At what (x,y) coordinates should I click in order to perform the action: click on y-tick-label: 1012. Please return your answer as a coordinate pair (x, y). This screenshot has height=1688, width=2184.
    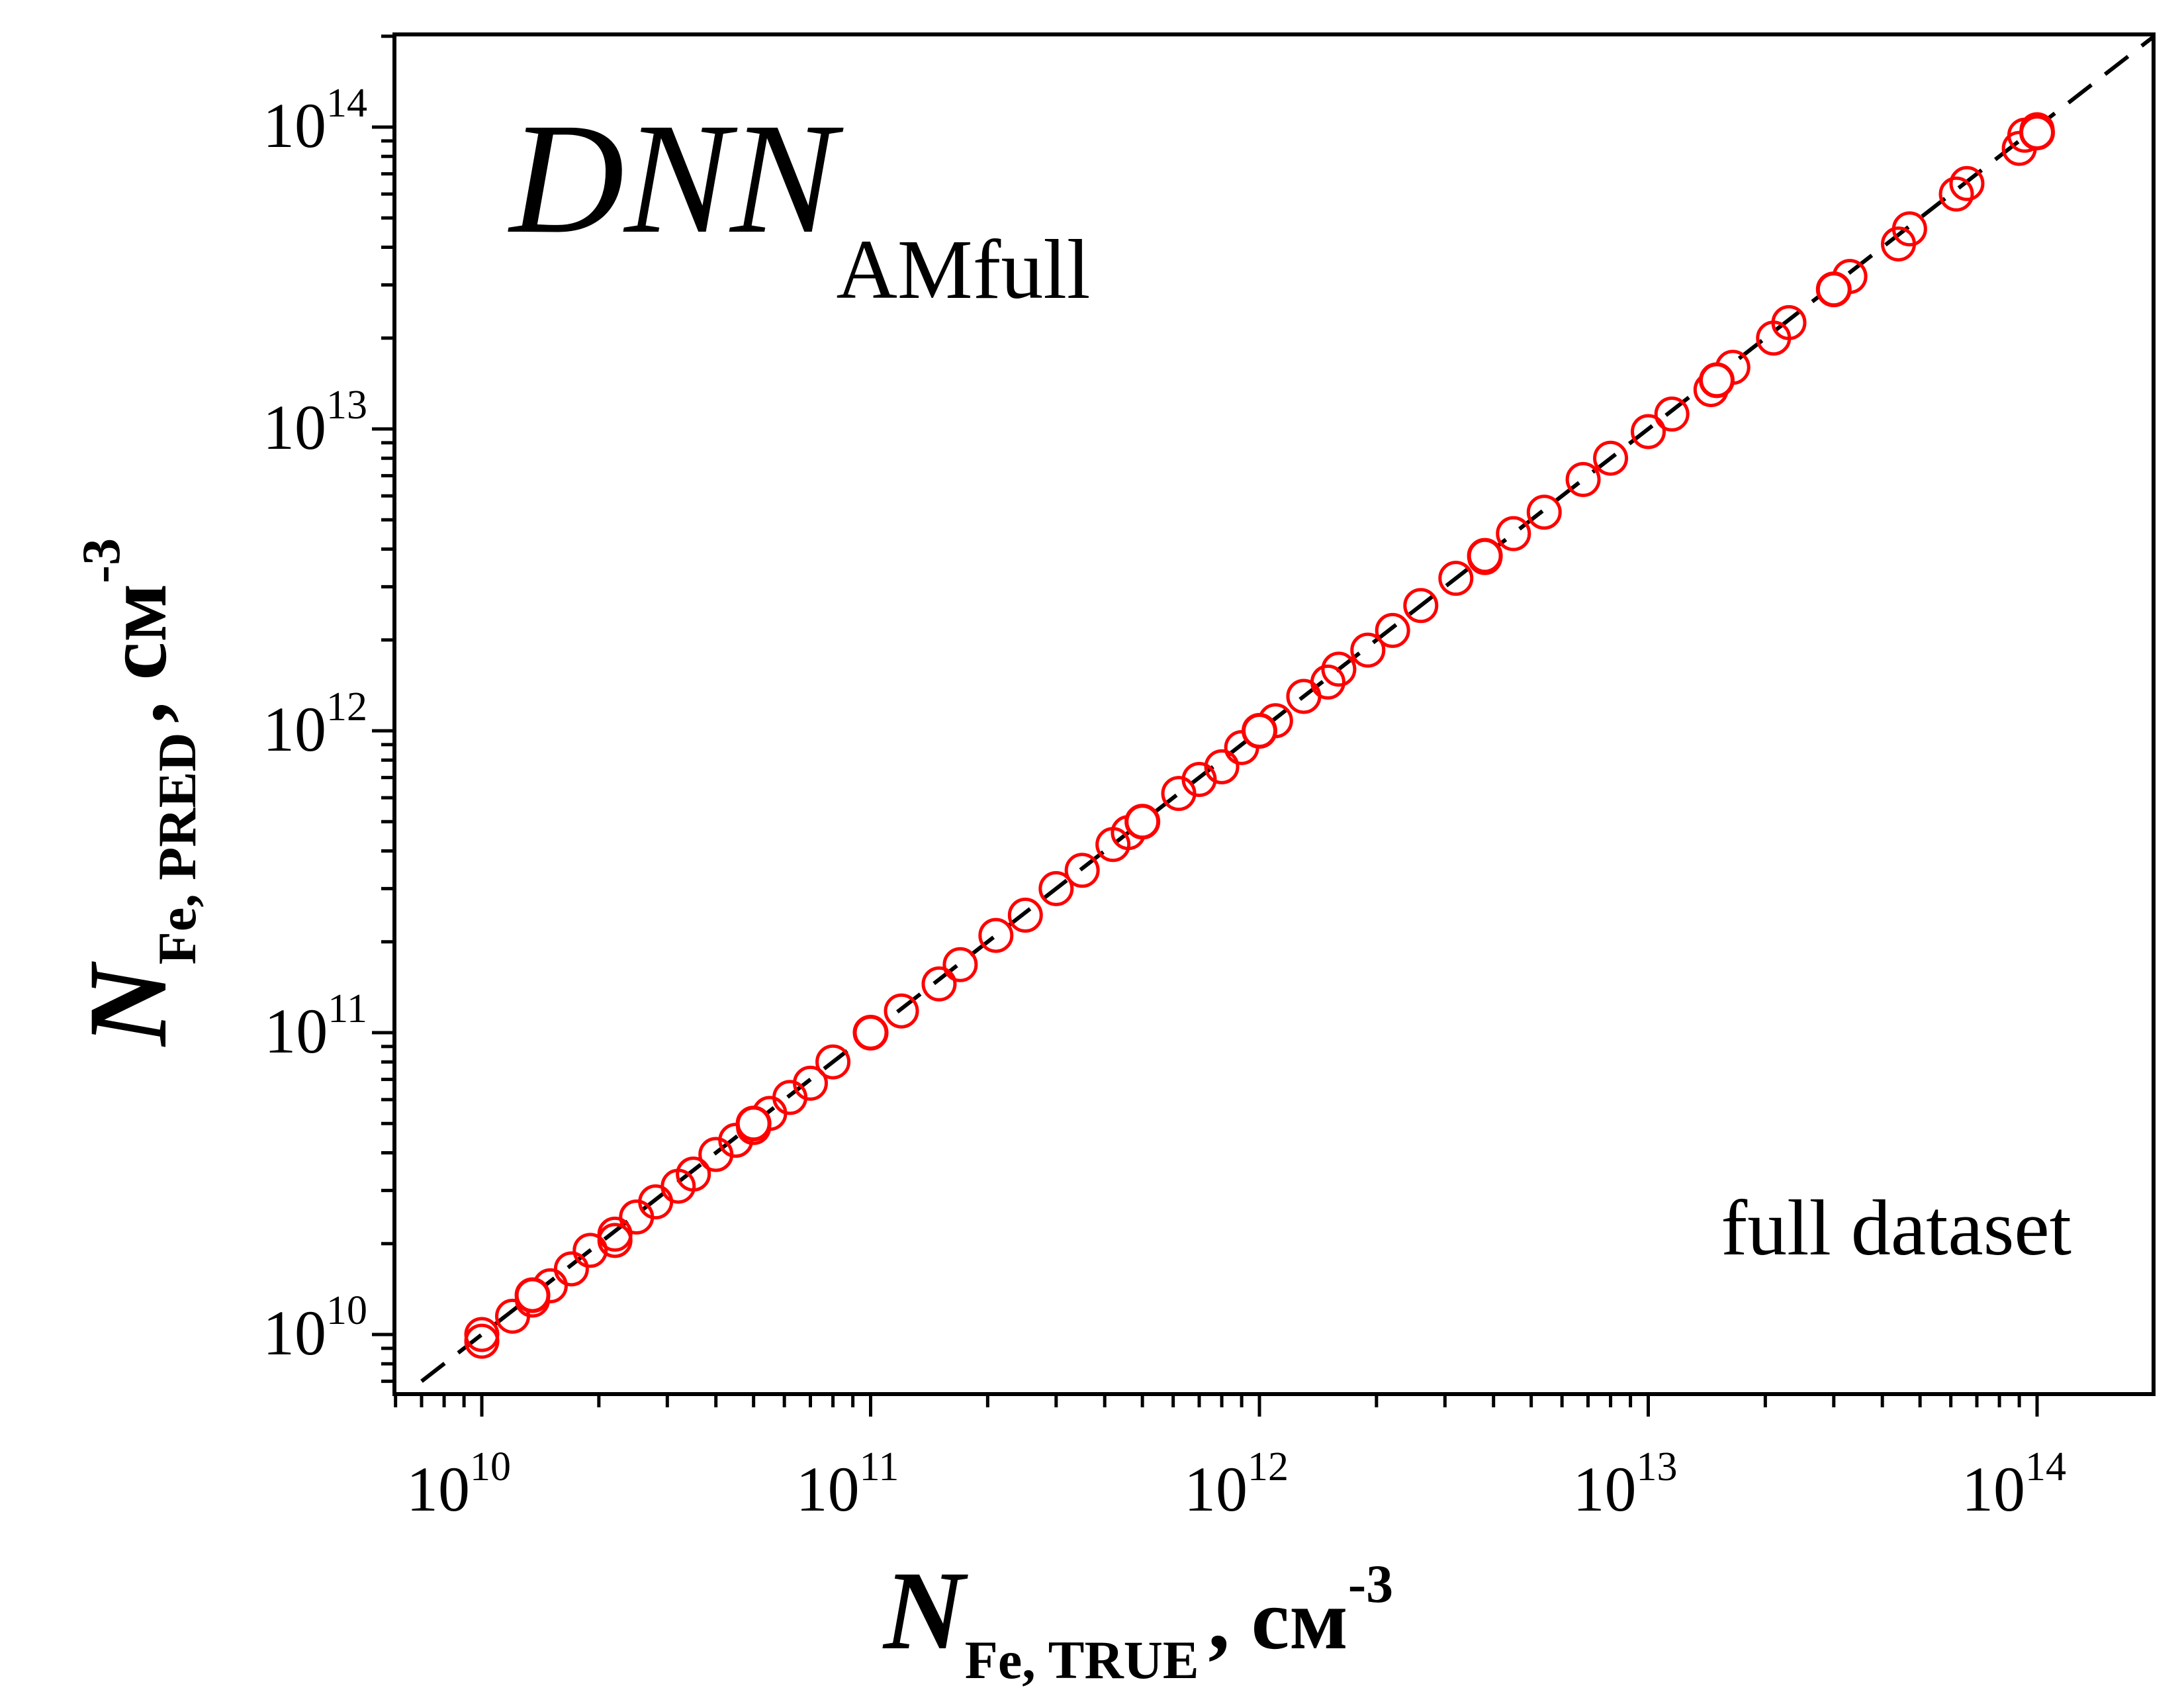
    Looking at the image, I should click on (315, 724).